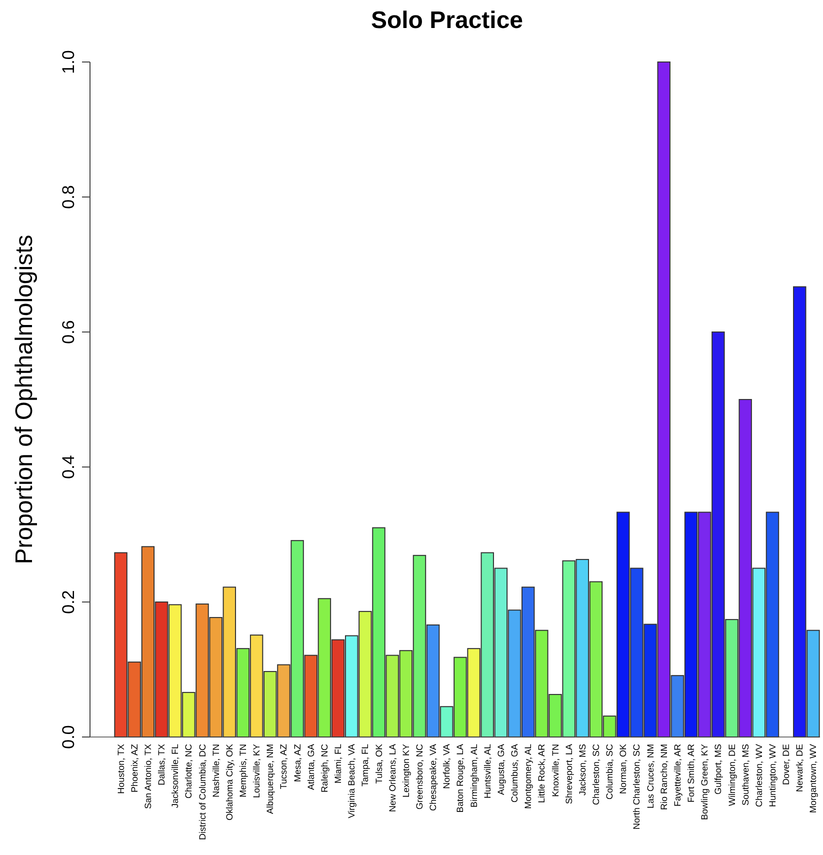  I want to click on x-tick-label: Houston, TX, so click(121, 769).